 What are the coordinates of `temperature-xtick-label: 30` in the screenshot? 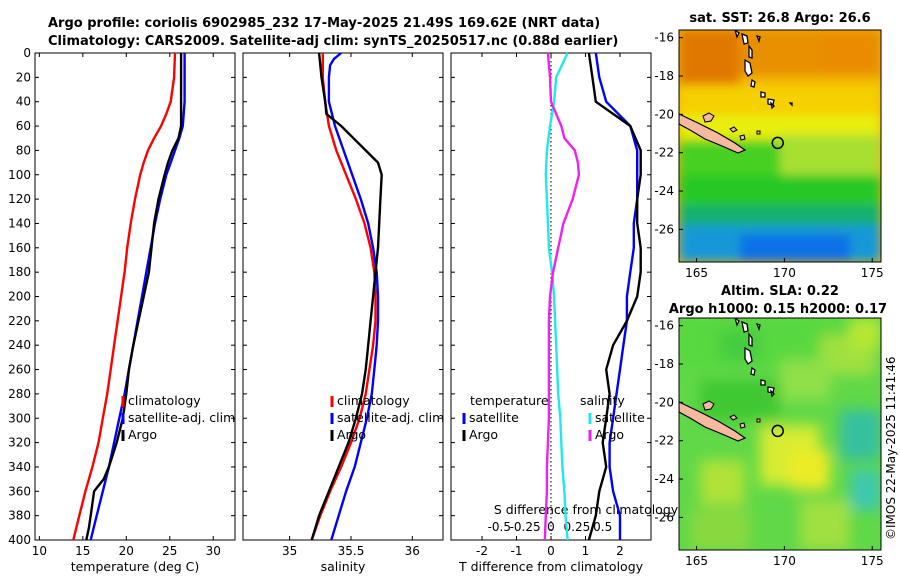 It's located at (213, 551).